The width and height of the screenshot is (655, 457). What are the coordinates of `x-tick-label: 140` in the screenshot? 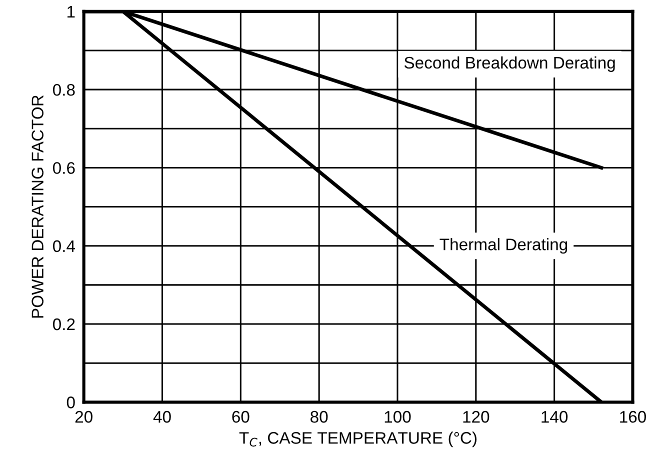 It's located at (555, 416).